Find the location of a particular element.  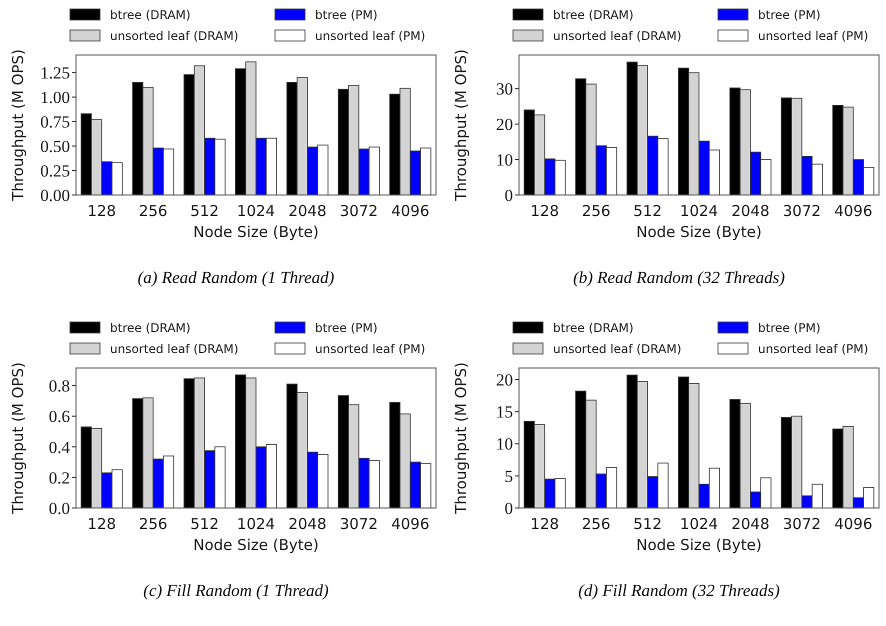

y-tick-label: 0.00 is located at coordinates (55, 195).